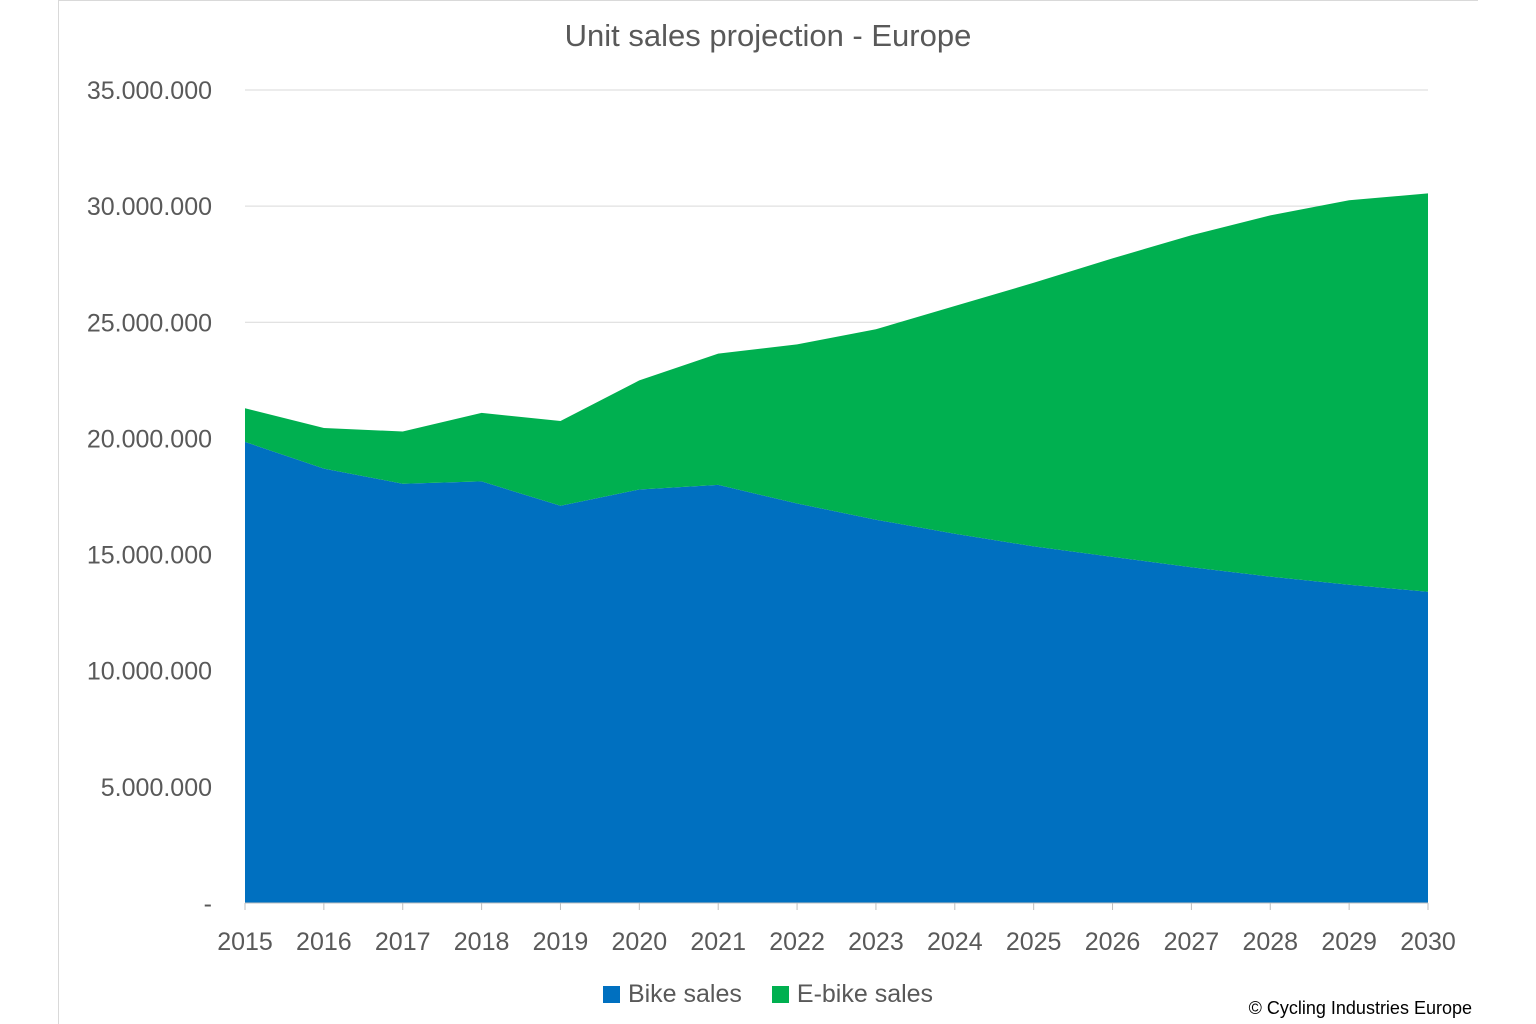 This screenshot has width=1536, height=1024. Describe the element at coordinates (1360, 1008) in the screenshot. I see `copyright-note: © Cycling Industries Europe` at that location.